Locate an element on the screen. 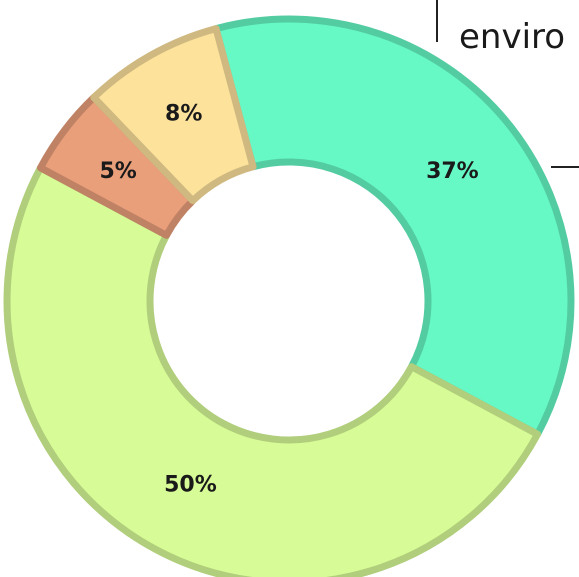 Image resolution: width=579 pixels, height=577 pixels. slice-label-50: 50% is located at coordinates (190, 484).